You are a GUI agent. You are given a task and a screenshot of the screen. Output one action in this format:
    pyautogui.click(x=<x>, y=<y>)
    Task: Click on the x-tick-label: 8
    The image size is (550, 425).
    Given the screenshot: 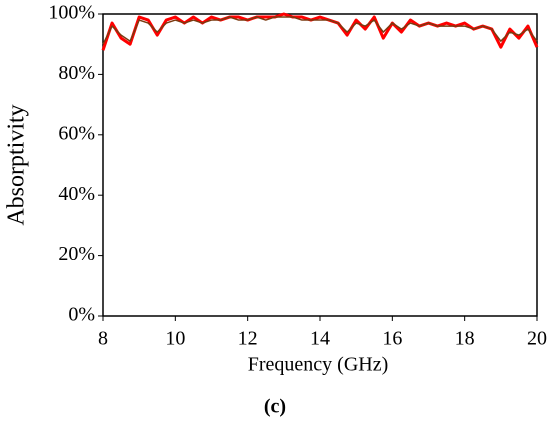 What is the action you would take?
    pyautogui.click(x=103, y=339)
    